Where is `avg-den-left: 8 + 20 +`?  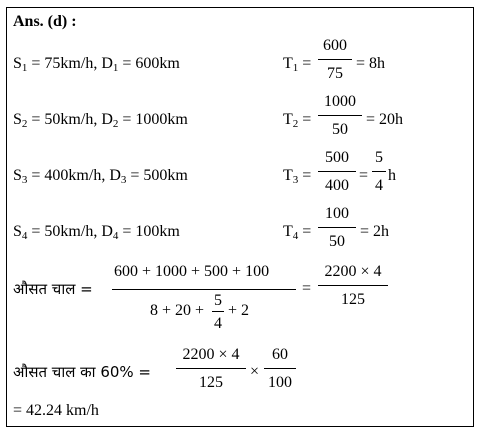
avg-den-left: 8 + 20 + is located at coordinates (177, 310).